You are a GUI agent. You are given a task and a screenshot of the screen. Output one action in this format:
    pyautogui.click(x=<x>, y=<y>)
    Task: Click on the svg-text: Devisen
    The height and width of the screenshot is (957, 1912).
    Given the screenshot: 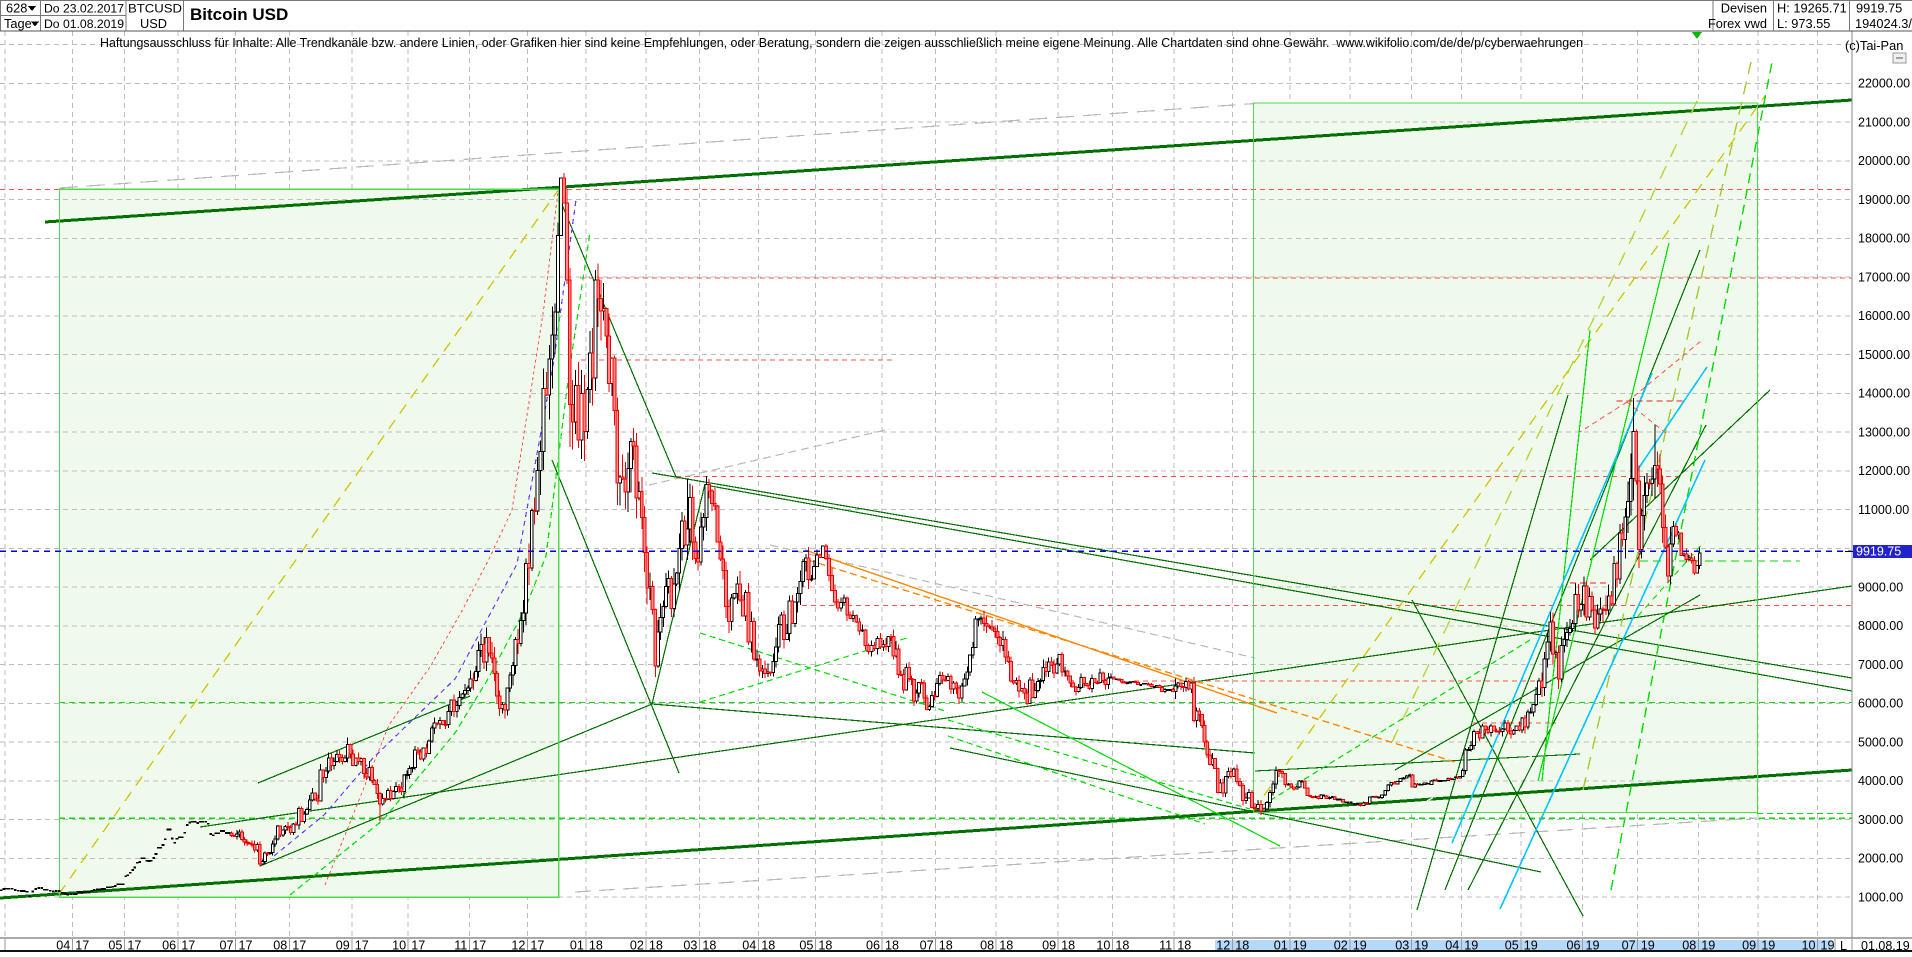 What is the action you would take?
    pyautogui.click(x=1744, y=8)
    